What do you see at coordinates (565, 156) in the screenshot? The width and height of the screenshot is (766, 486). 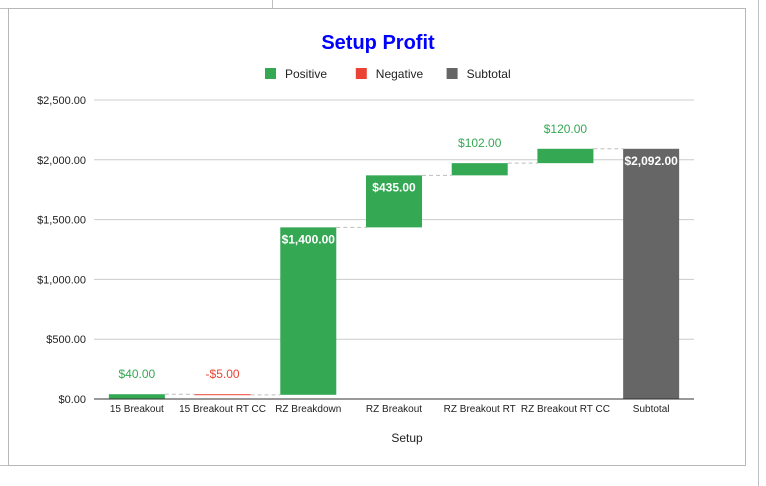 I see `bar-rz-breakout-rt-cc` at bounding box center [565, 156].